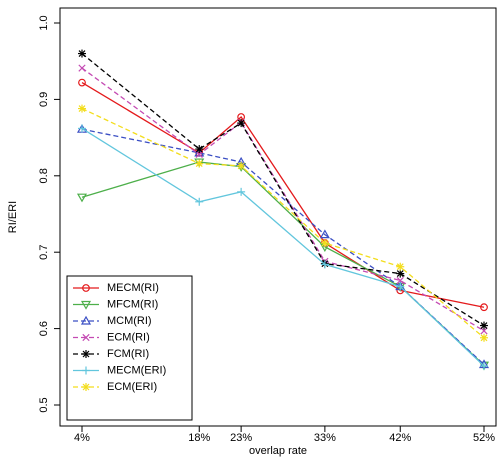 This screenshot has height=460, width=498. I want to click on y-tick-label: 0.7, so click(44, 252).